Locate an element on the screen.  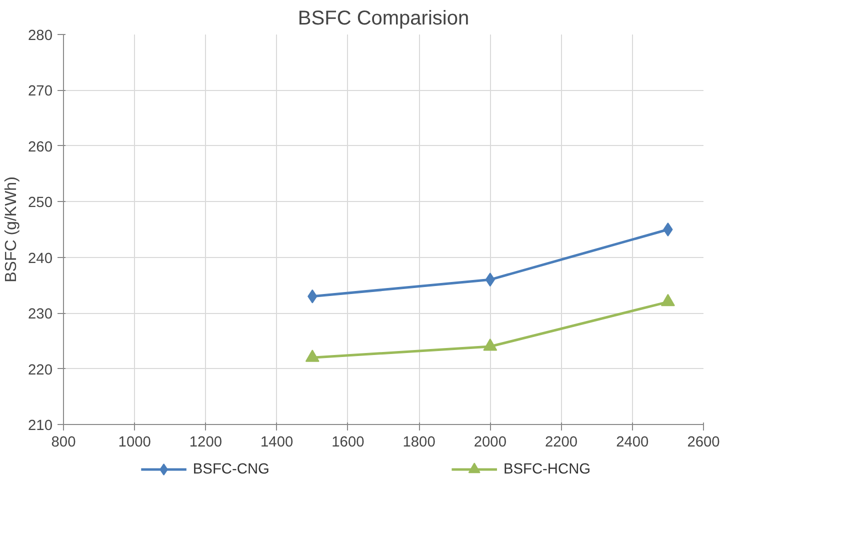
y-tick-label: 230 is located at coordinates (40, 314).